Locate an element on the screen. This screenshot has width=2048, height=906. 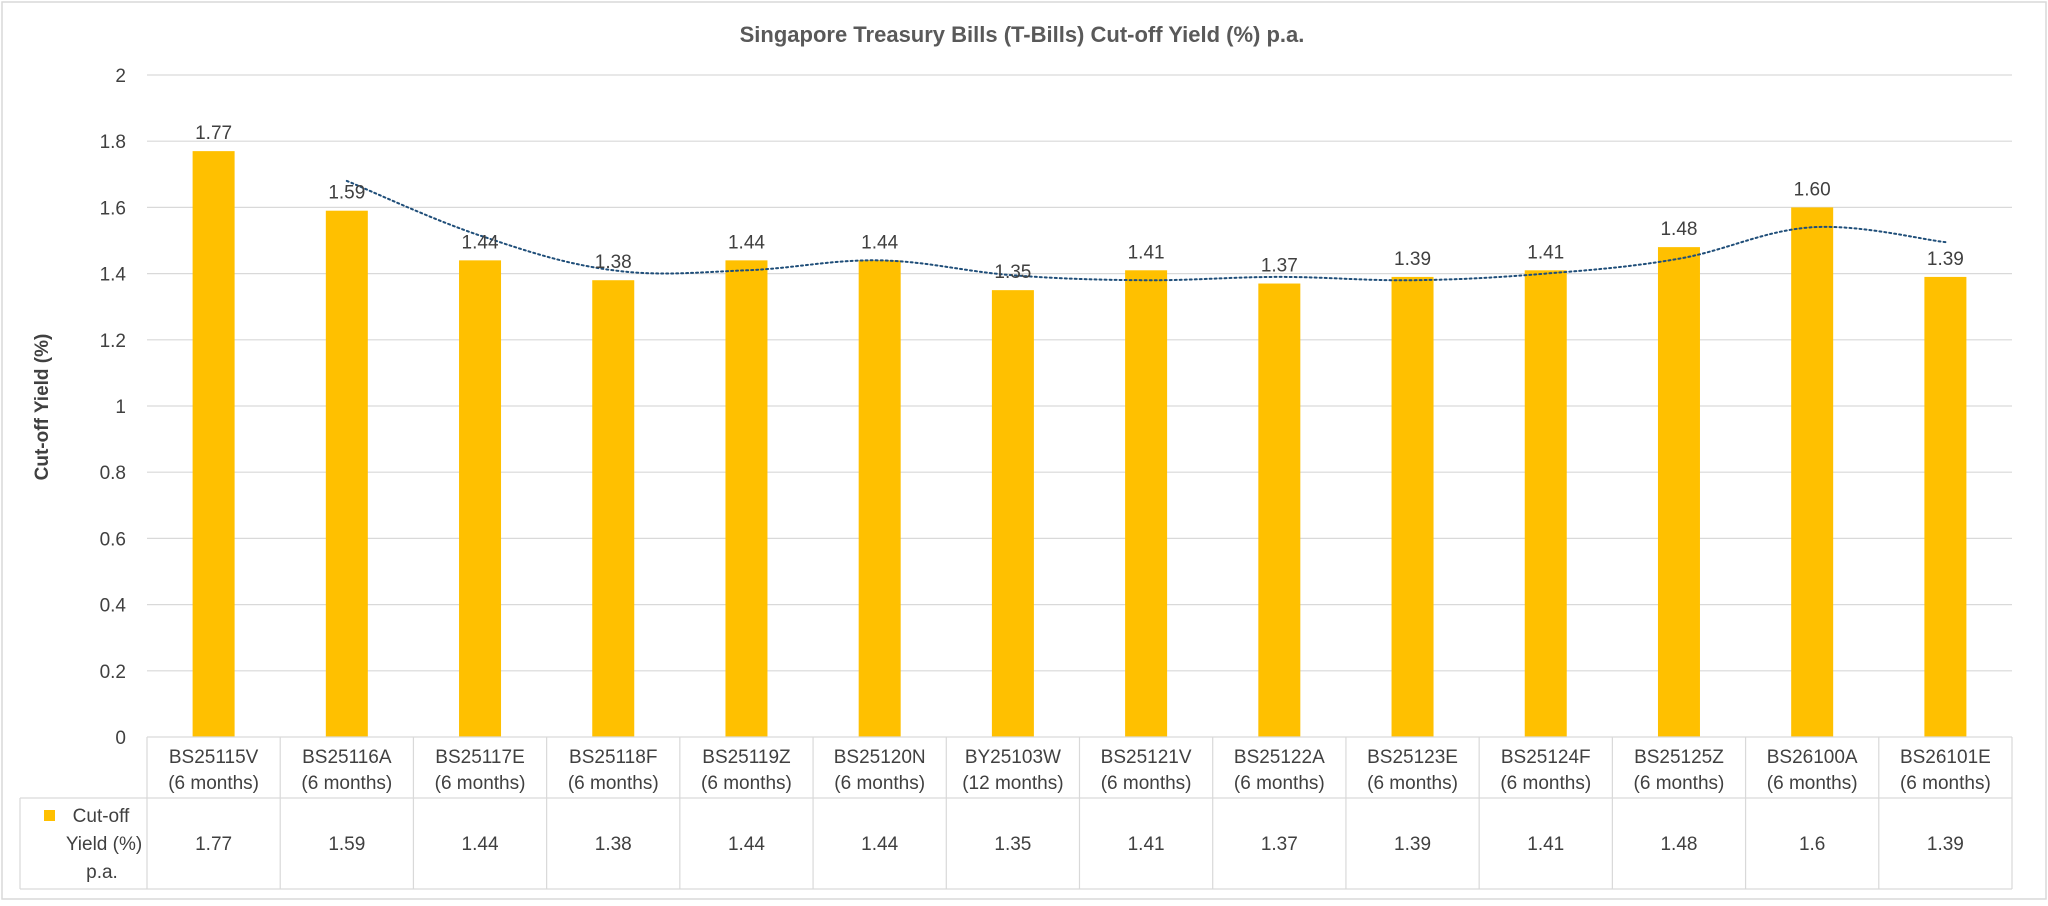
legend-swatch is located at coordinates (49, 815).